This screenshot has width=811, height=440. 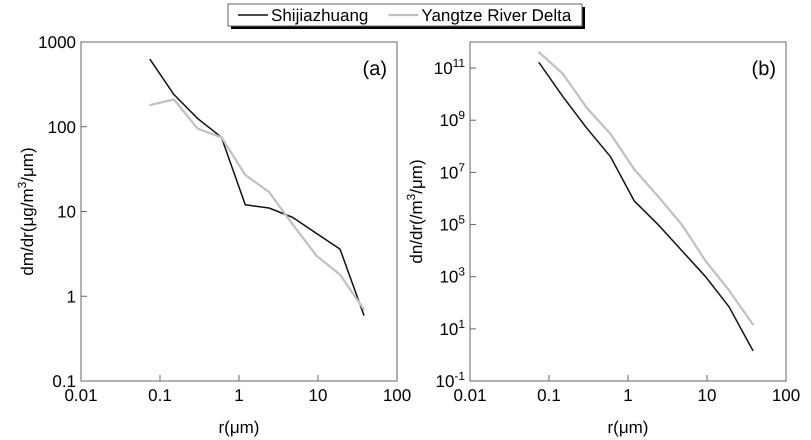 I want to click on y-tick-label: 10$^{9}$, so click(x=452, y=119).